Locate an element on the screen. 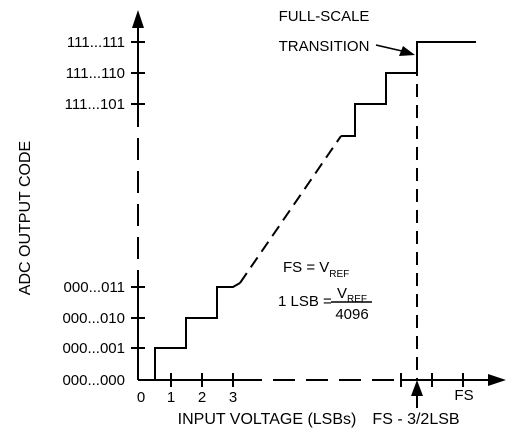 This screenshot has width=509, height=429. y-tick-label: 000...011 is located at coordinates (94, 287).